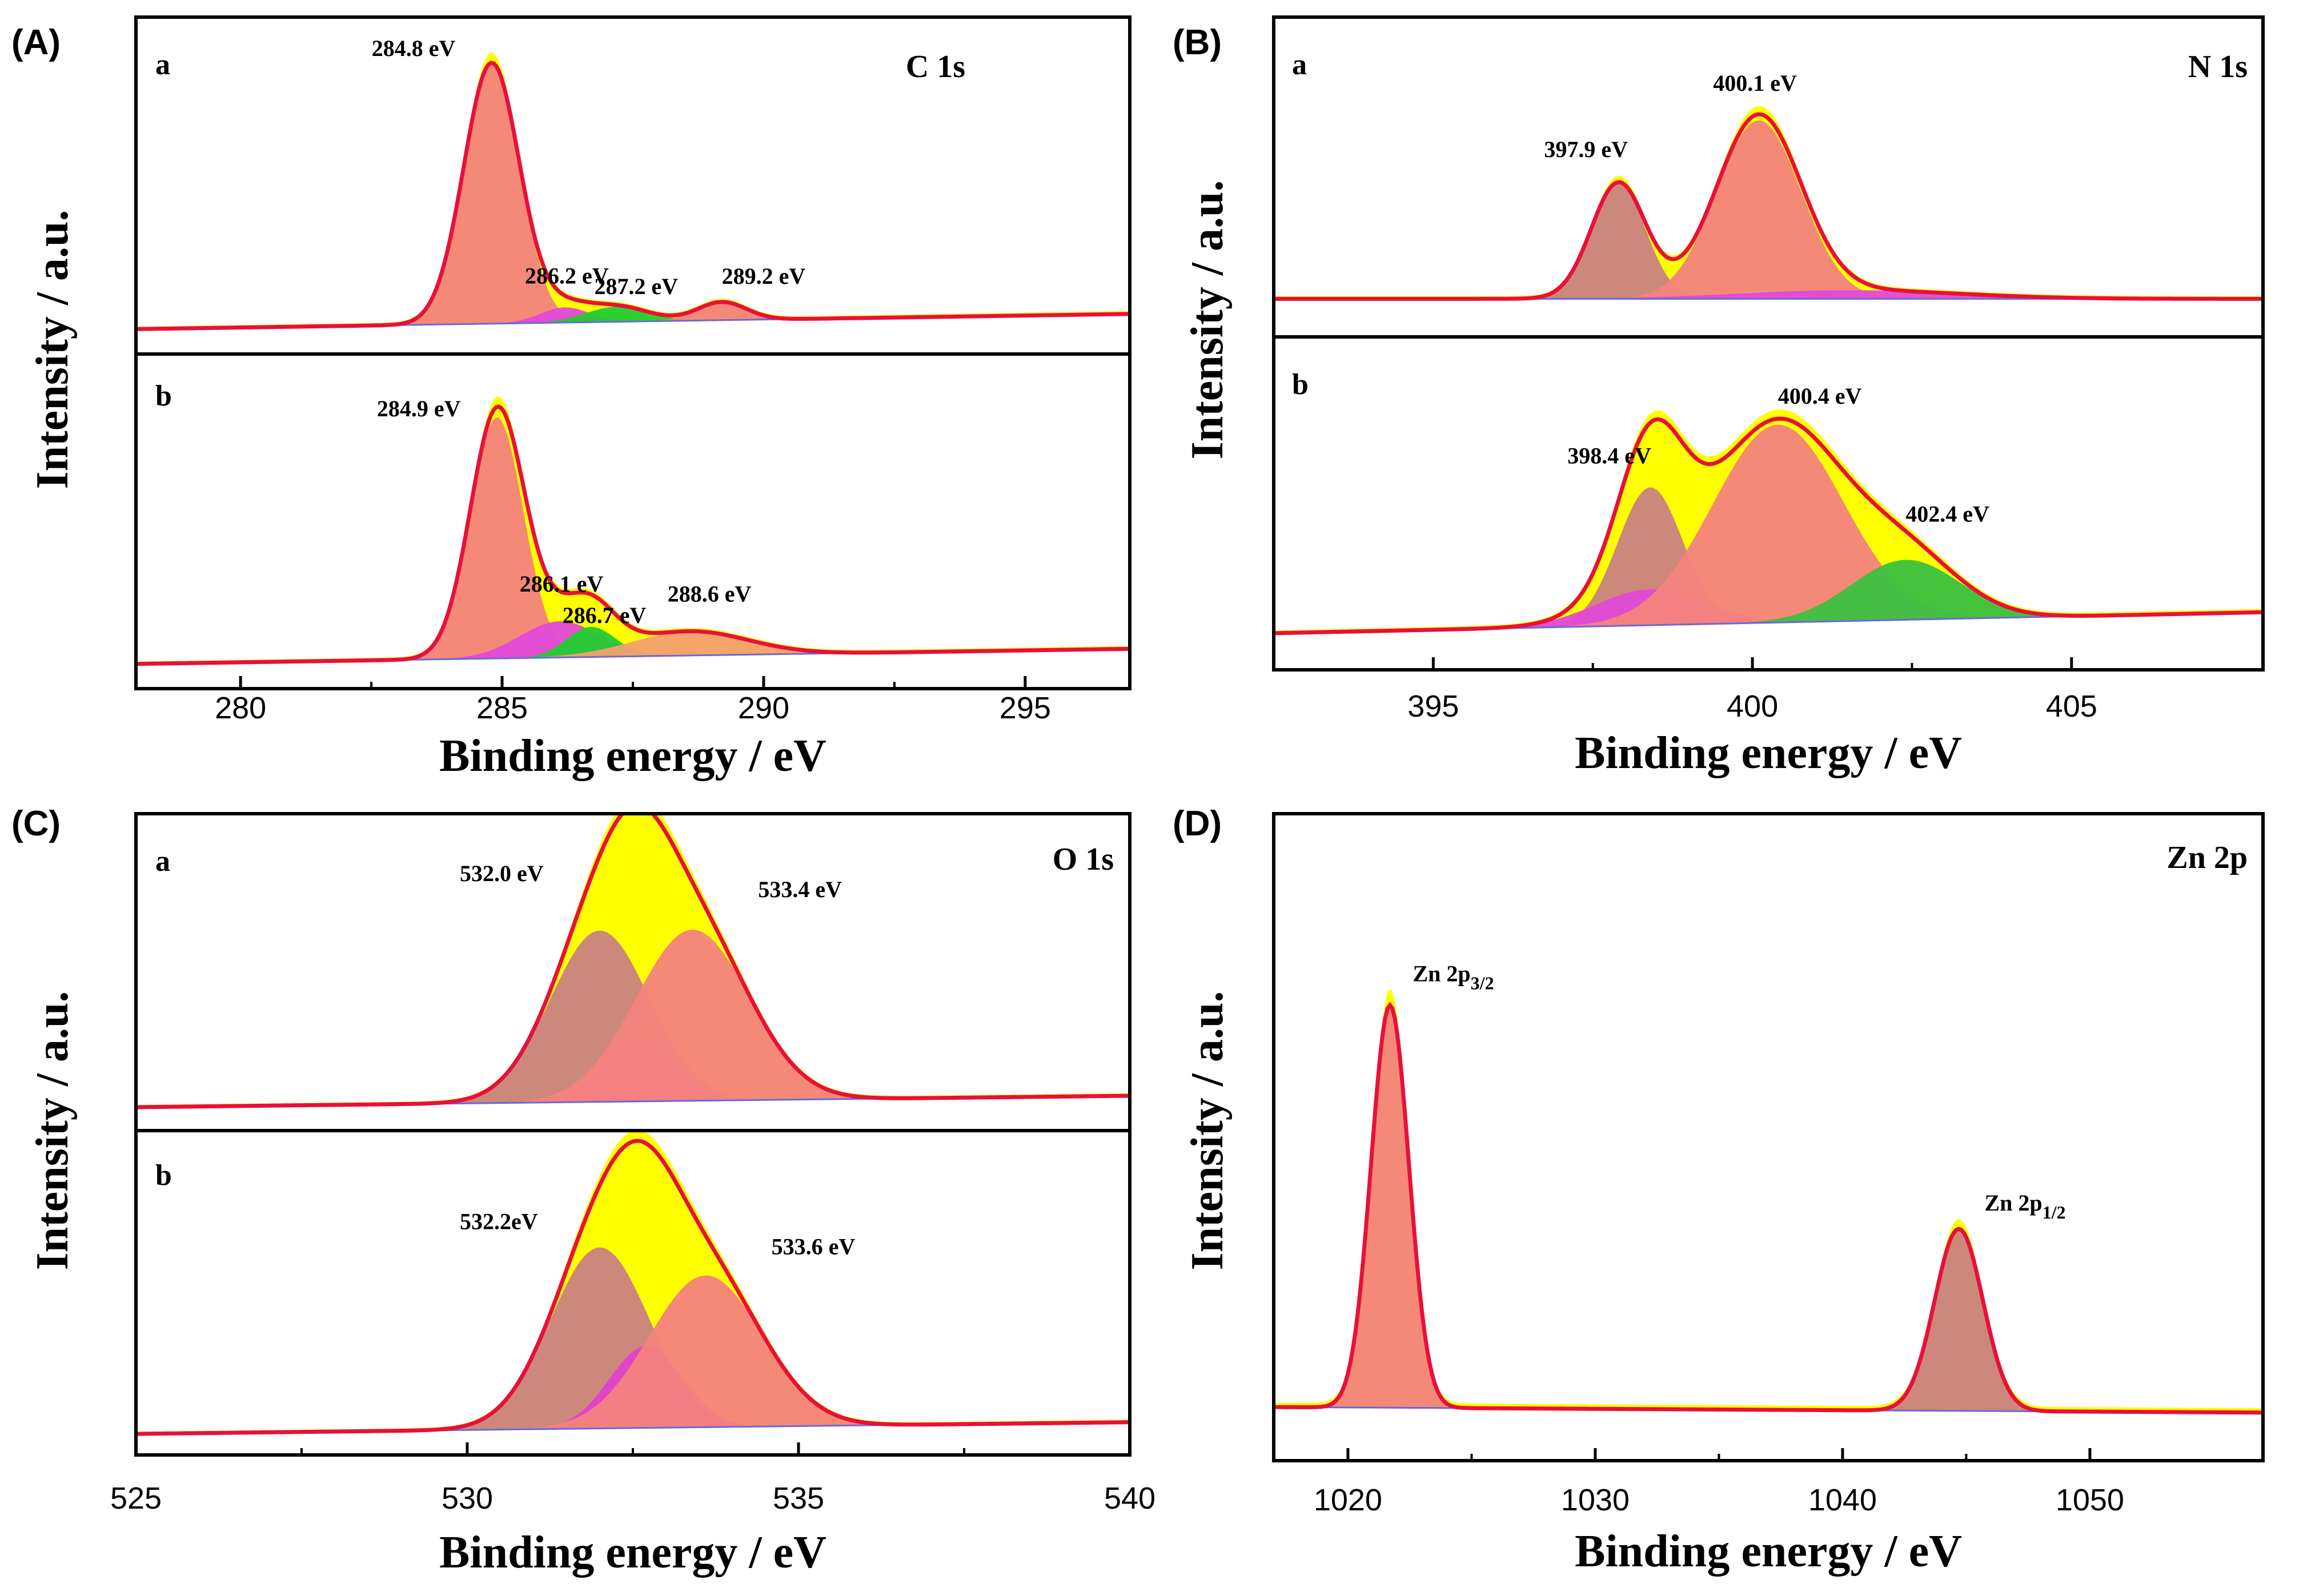  What do you see at coordinates (1843, 1500) in the screenshot?
I see `x-tick-label: 1040` at bounding box center [1843, 1500].